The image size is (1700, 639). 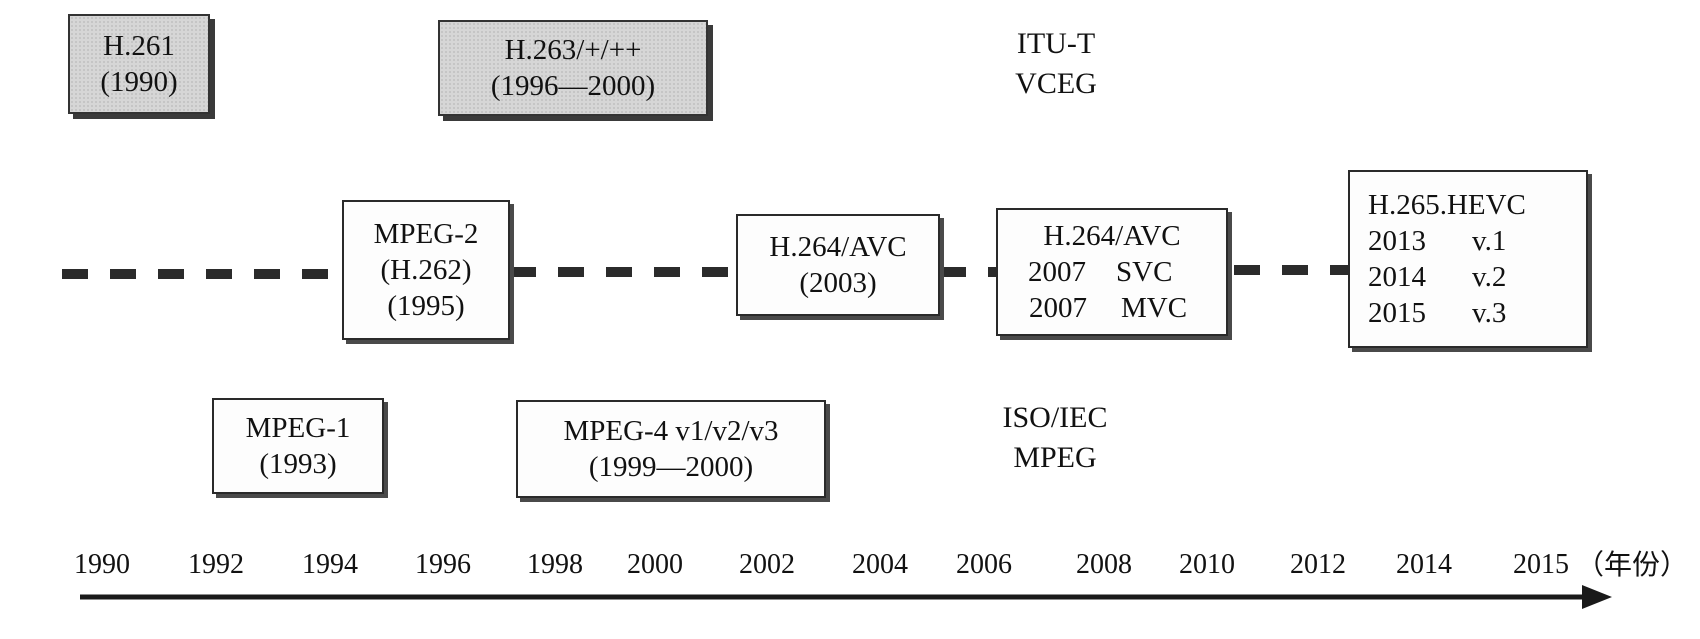 What do you see at coordinates (1154, 308) in the screenshot?
I see `mvc-label: MVC` at bounding box center [1154, 308].